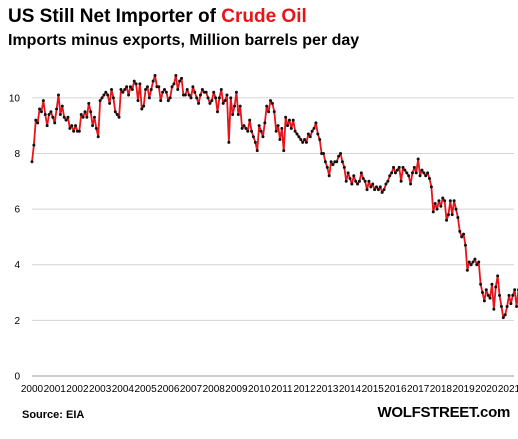 Image resolution: width=518 pixels, height=439 pixels. Describe the element at coordinates (15, 98) in the screenshot. I see `y-tick-label: 10` at that location.